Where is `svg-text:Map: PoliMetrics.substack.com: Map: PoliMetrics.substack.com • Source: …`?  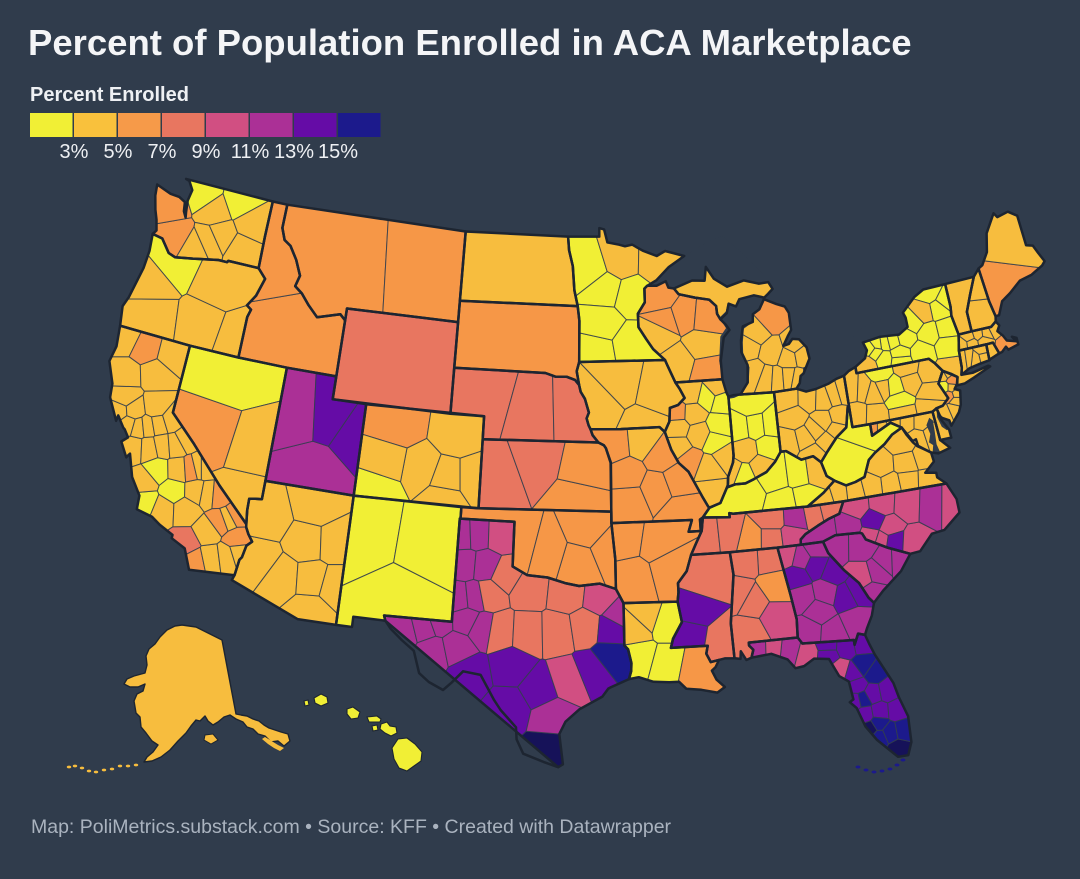 svg-text:Map: PoliMetrics.substack.com: Map: PoliMetrics.substack.com • Source: … is located at coordinates (351, 827).